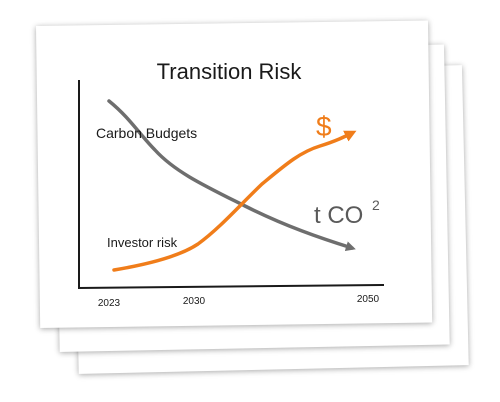 Image resolution: width=500 pixels, height=402 pixels. Describe the element at coordinates (376, 205) in the screenshot. I see `emissions-superscript: 2` at that location.